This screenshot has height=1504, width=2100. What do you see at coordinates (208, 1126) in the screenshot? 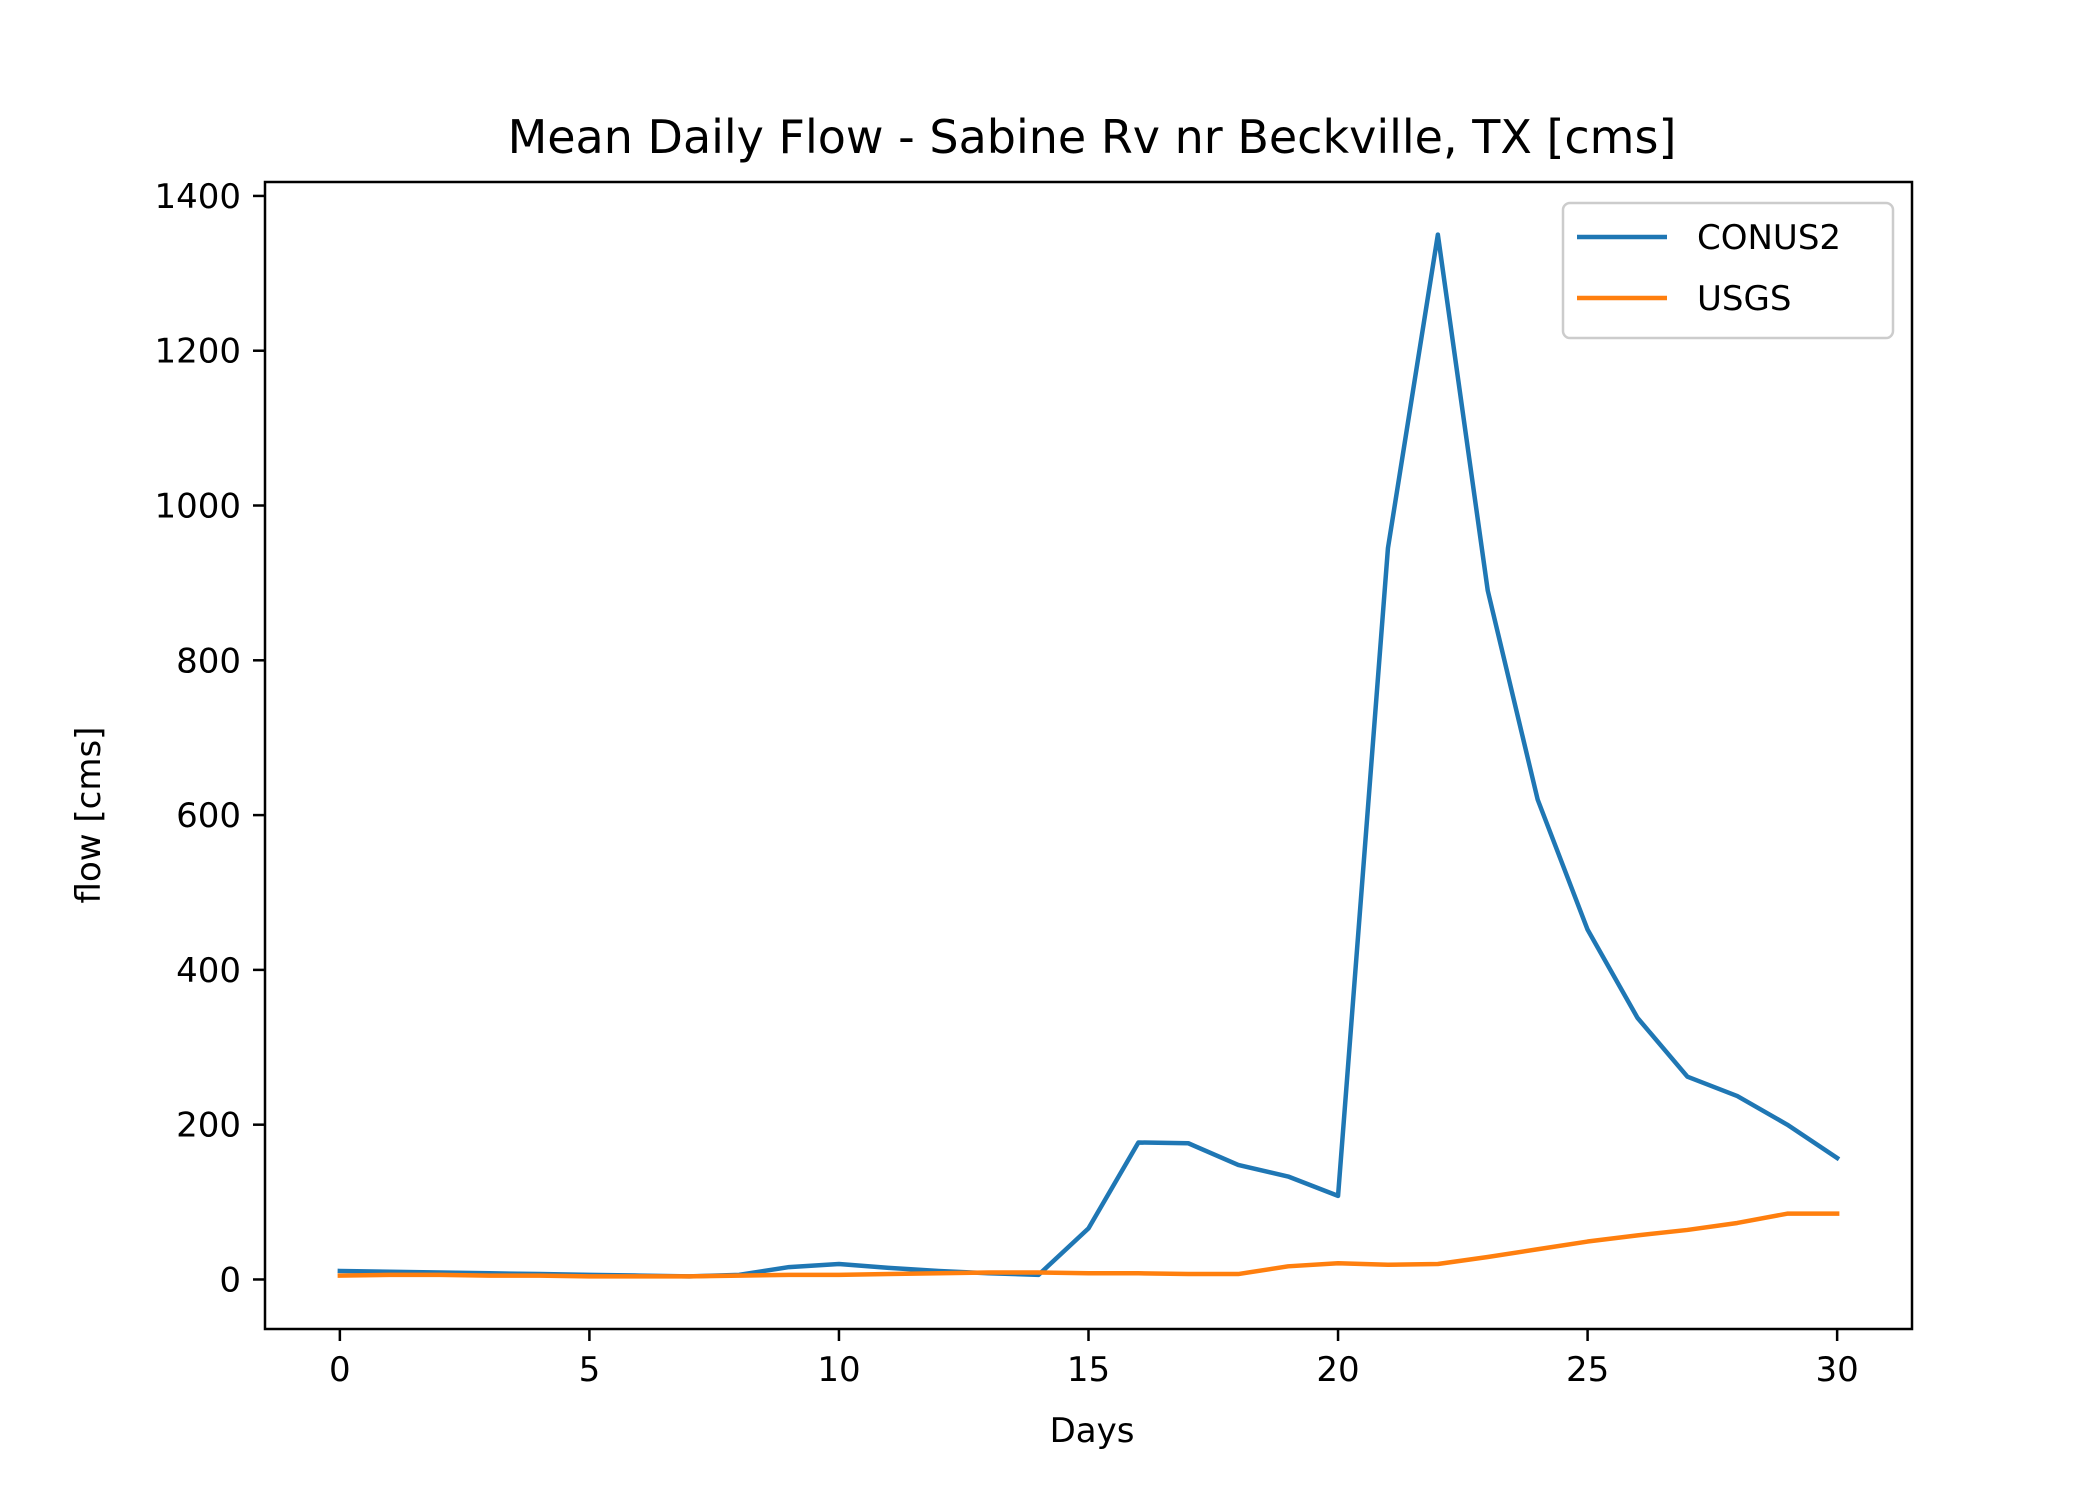
I see `y-tick-label: 200` at bounding box center [208, 1126].